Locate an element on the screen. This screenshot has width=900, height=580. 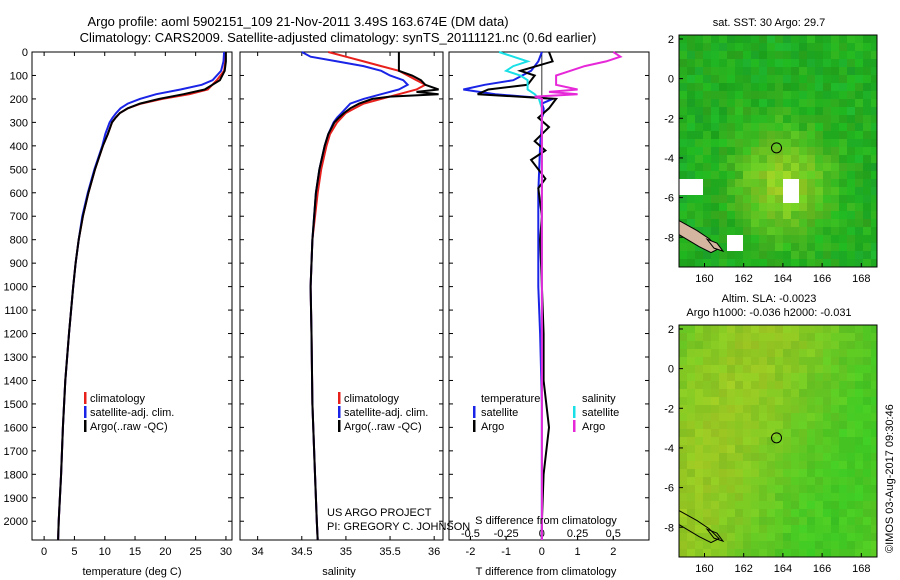
x-tick-label: 30 is located at coordinates (226, 552).